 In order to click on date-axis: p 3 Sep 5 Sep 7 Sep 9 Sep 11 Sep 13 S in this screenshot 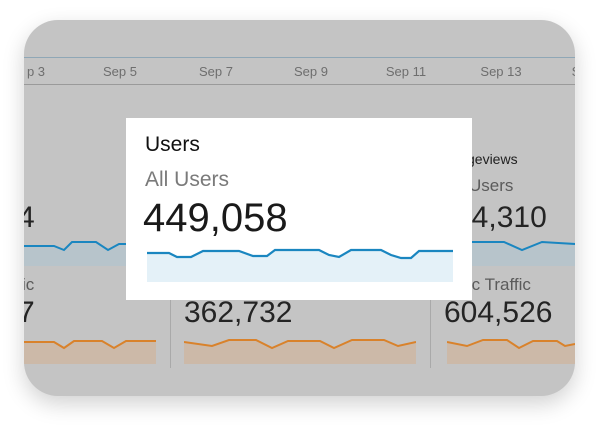, I will do `click(299, 71)`.